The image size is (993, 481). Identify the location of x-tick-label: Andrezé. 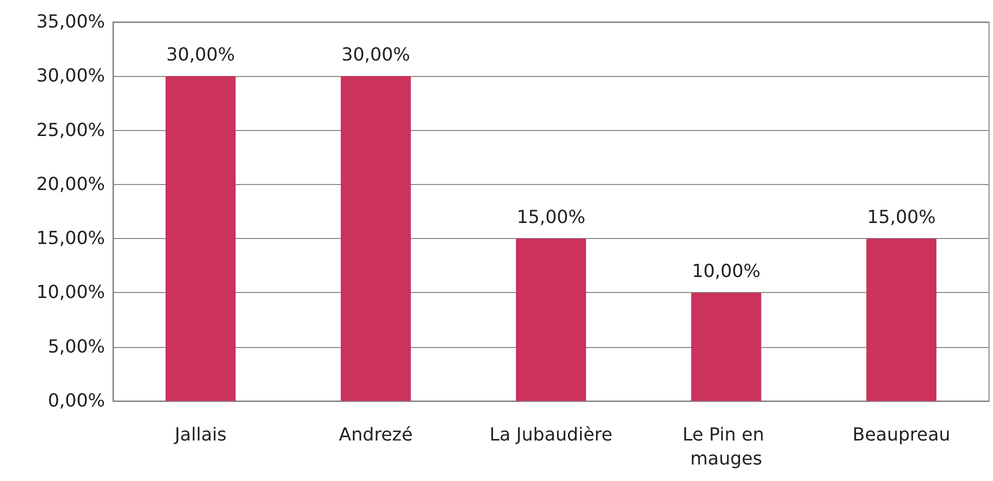
(375, 435).